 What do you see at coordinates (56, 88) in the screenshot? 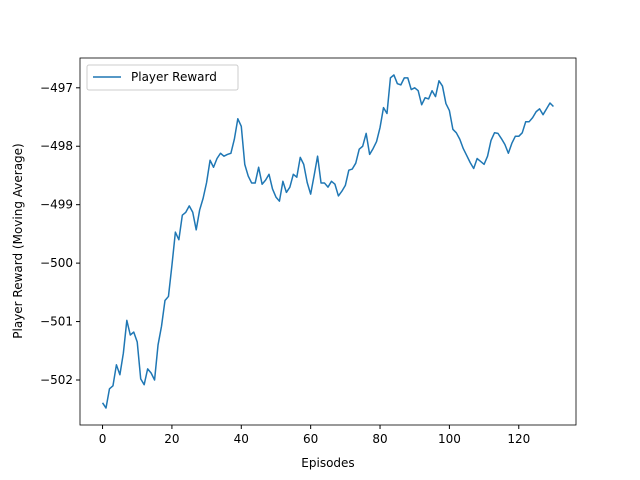
I see `y-tick-label: −497` at bounding box center [56, 88].